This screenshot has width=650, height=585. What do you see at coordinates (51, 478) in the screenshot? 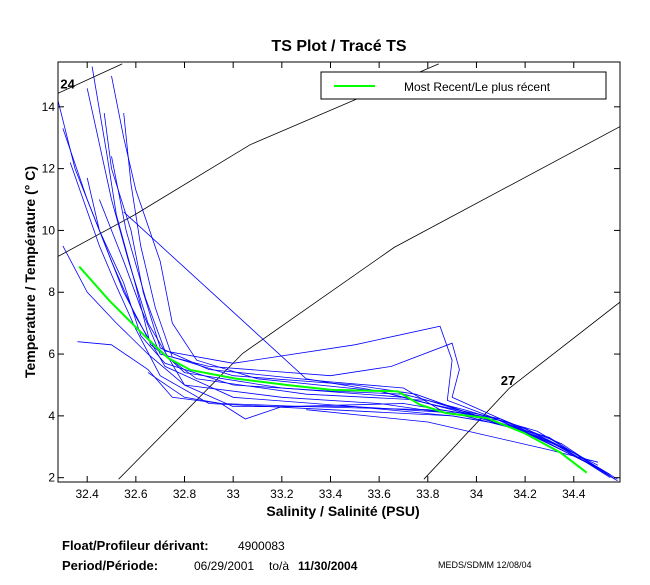
I see `y-tick-label: 2` at bounding box center [51, 478].